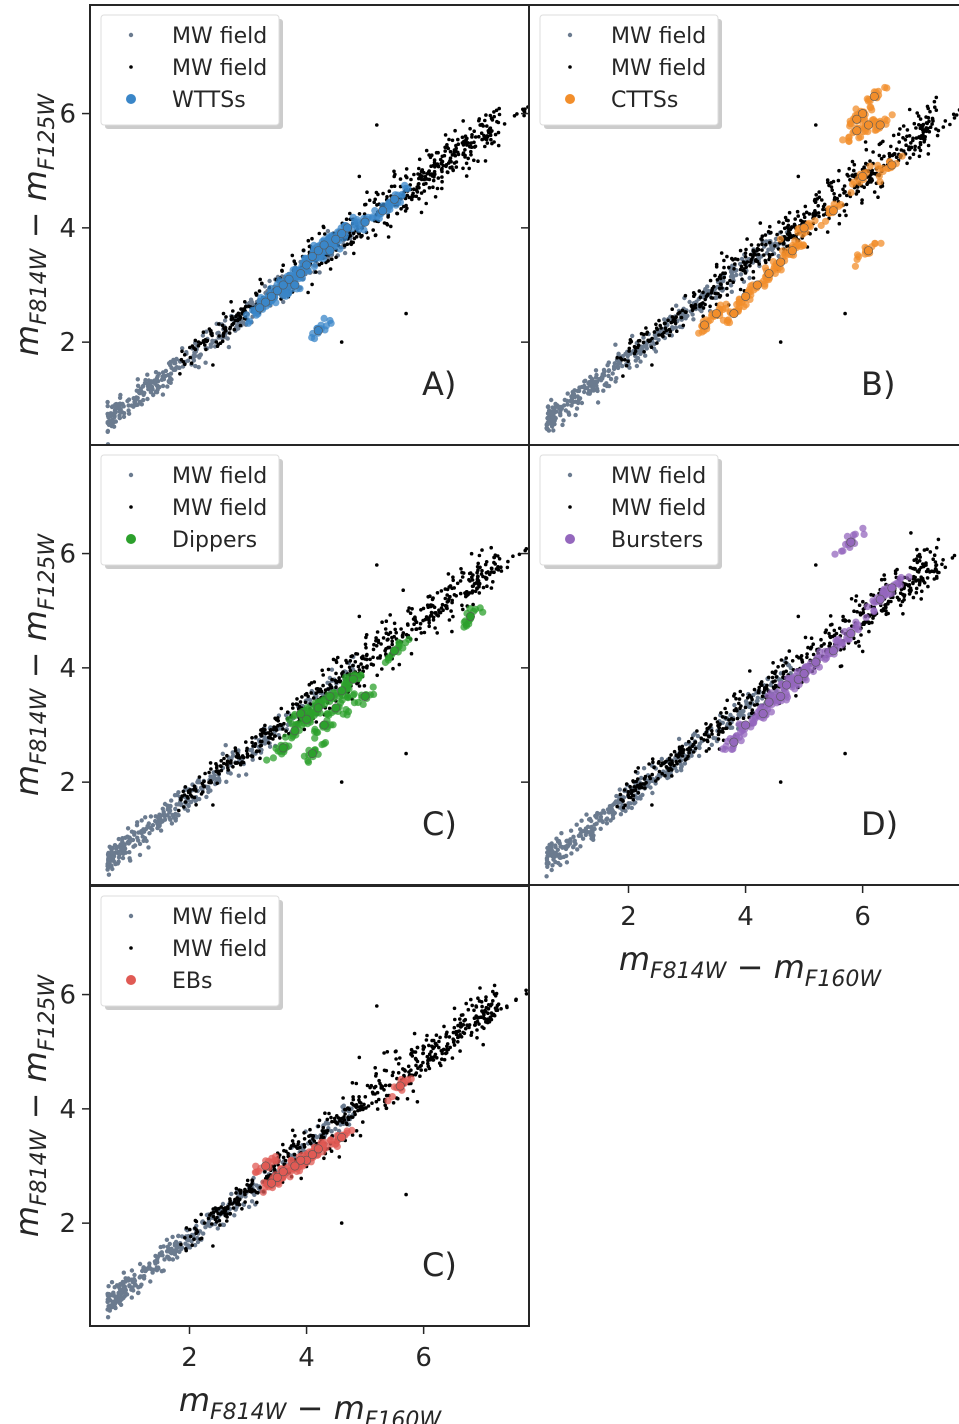 The height and width of the screenshot is (1424, 959). I want to click on panel-label: D), so click(879, 824).